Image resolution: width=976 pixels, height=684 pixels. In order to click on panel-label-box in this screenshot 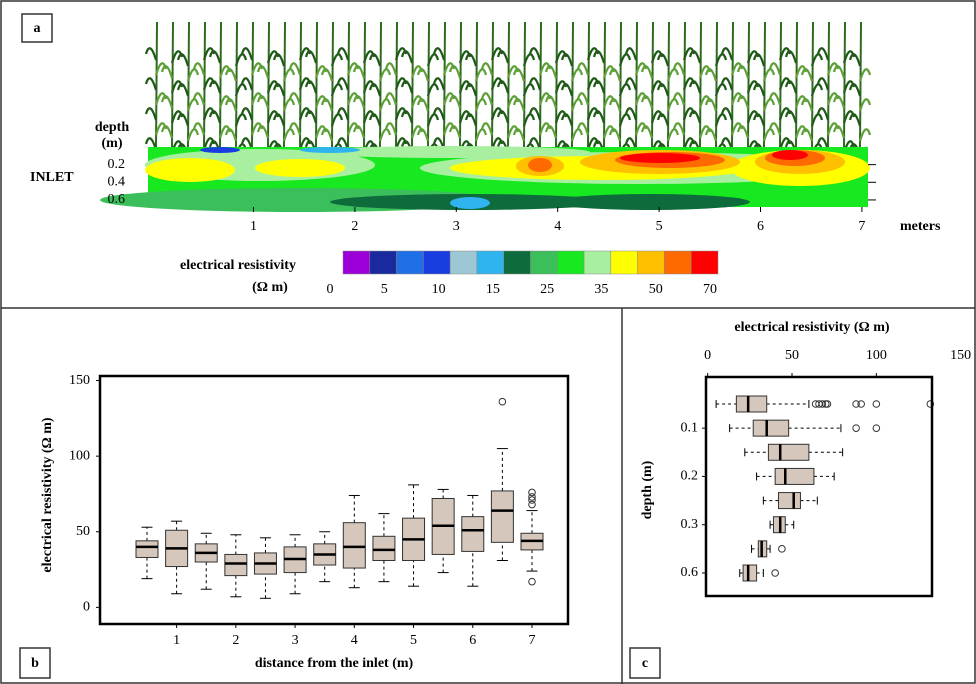, I will do `click(645, 663)`.